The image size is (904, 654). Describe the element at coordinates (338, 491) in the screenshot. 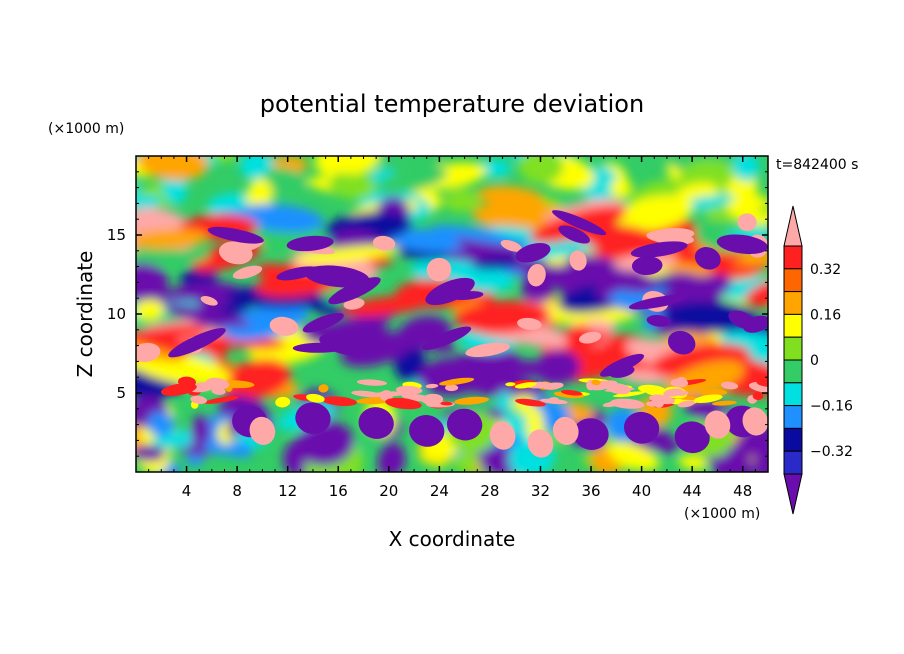

I see `x-tick-label: 16` at that location.